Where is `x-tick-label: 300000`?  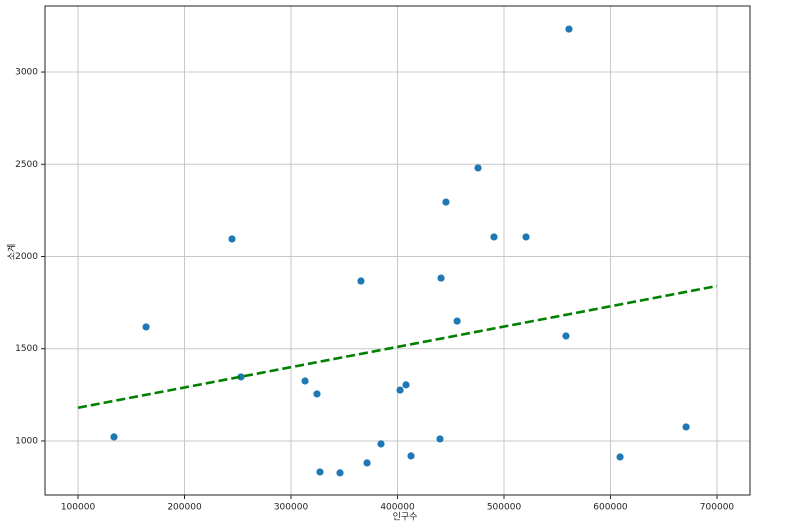
x-tick-label: 300000 is located at coordinates (291, 508).